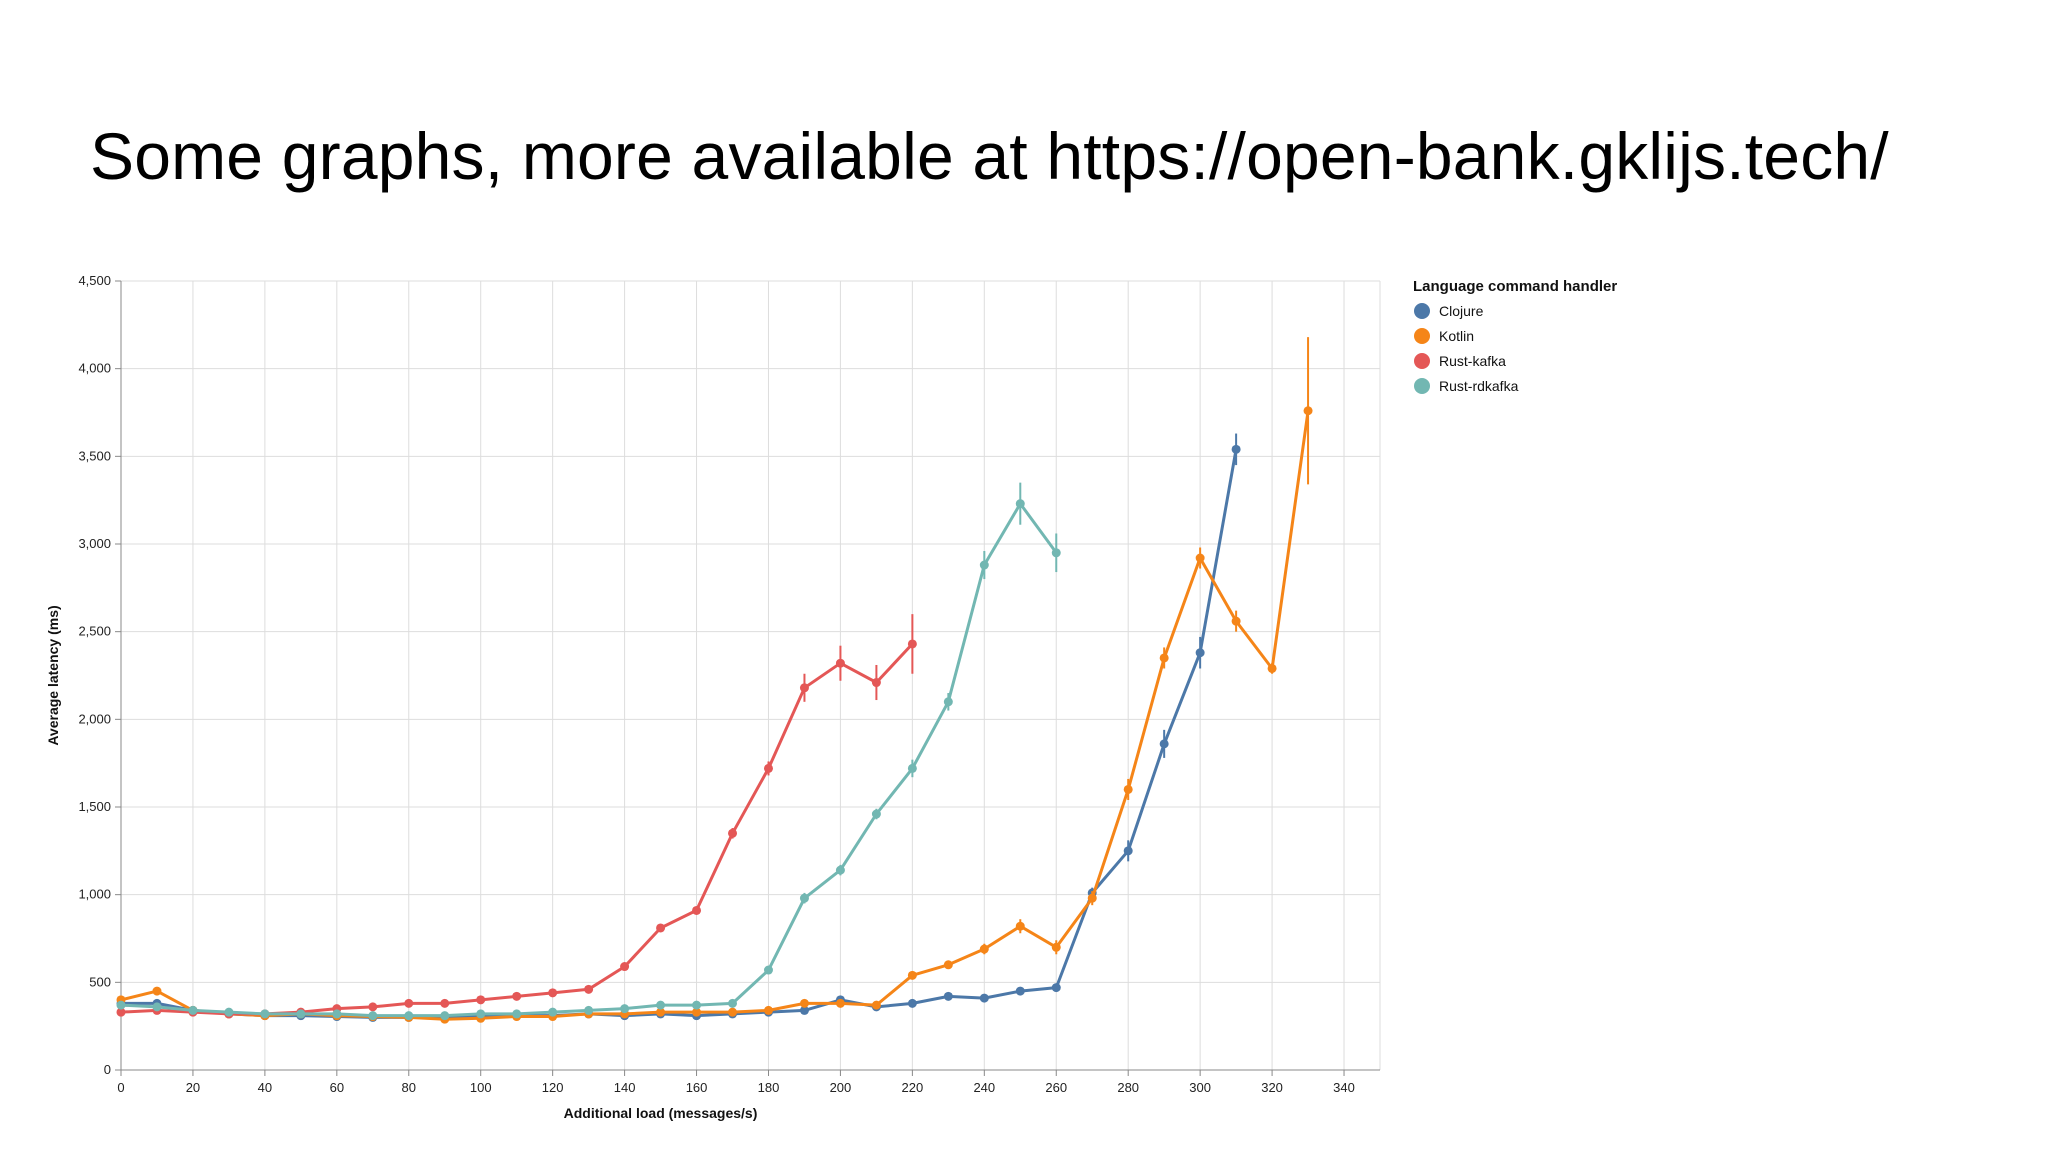  I want to click on legend-item-rust-kafka: Rust-kafka, so click(1460, 361).